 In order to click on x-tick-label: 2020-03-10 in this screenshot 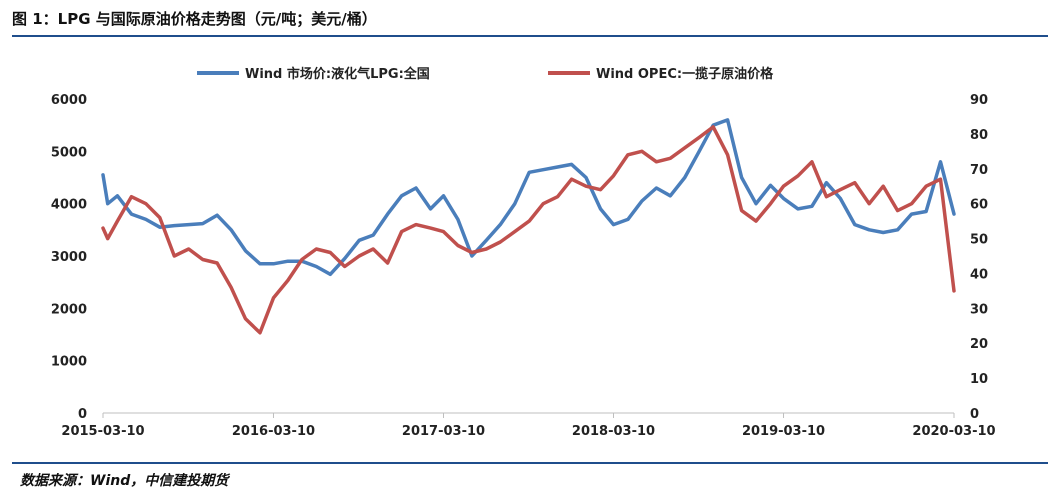, I will do `click(953, 431)`.